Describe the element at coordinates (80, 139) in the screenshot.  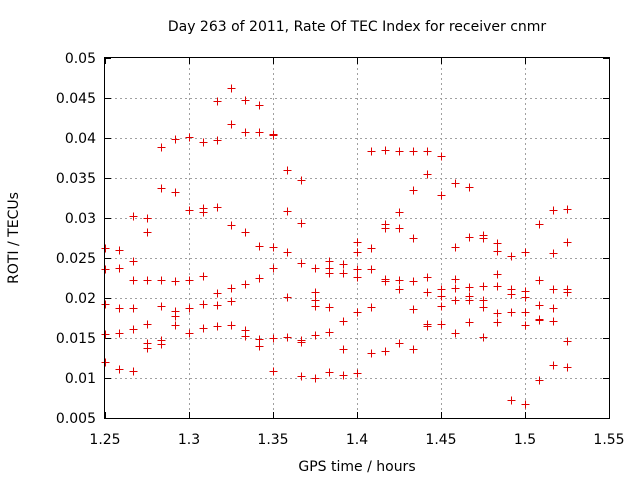
I see `y-tick-label: 0.04` at that location.